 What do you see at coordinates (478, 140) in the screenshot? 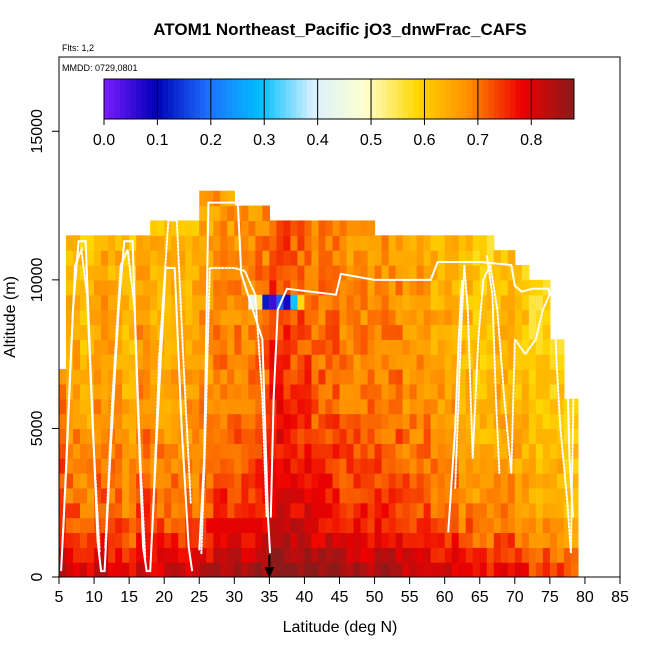
I see `colorbar-tick-label: 0.7` at bounding box center [478, 140].